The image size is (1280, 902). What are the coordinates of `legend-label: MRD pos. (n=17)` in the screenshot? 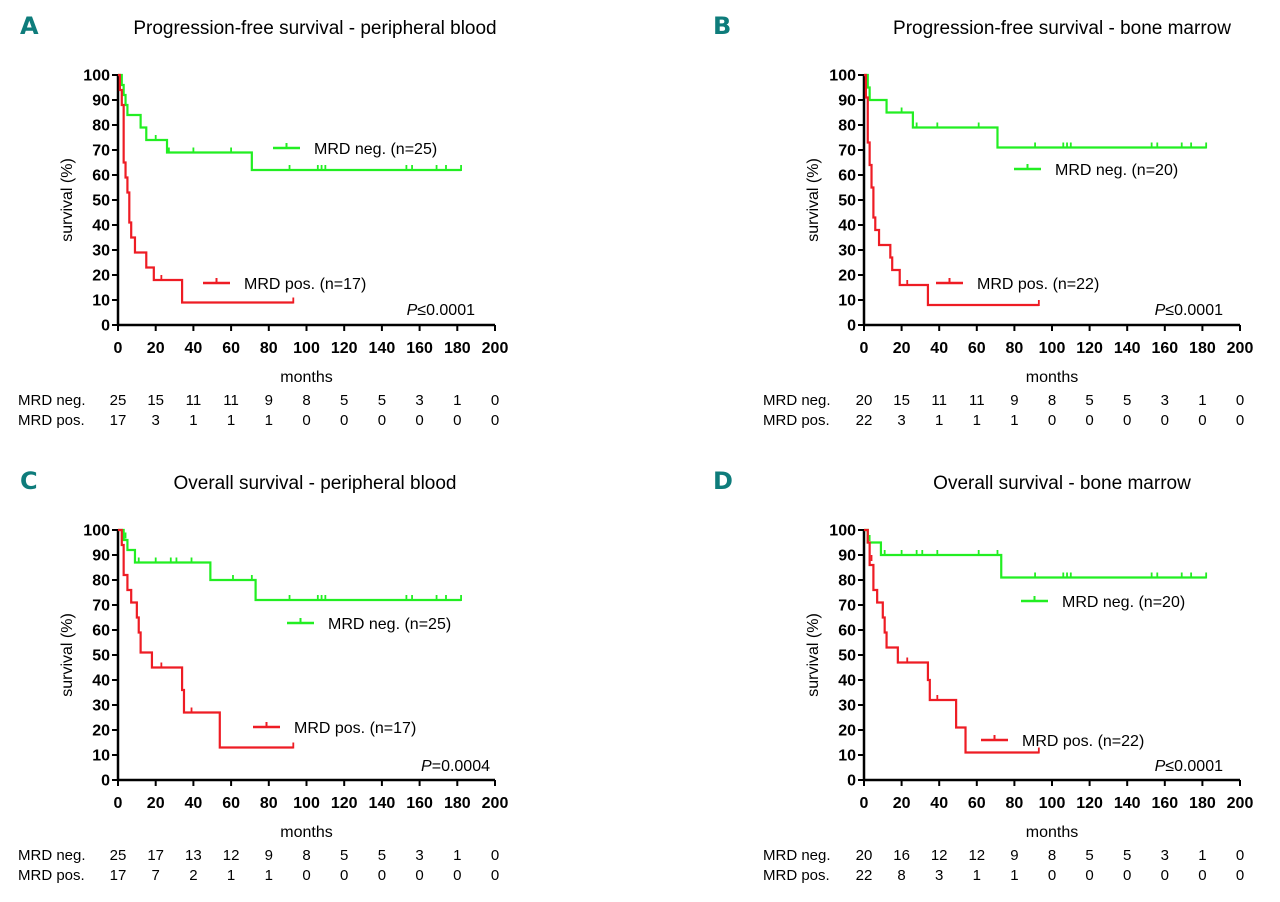 It's located at (355, 728).